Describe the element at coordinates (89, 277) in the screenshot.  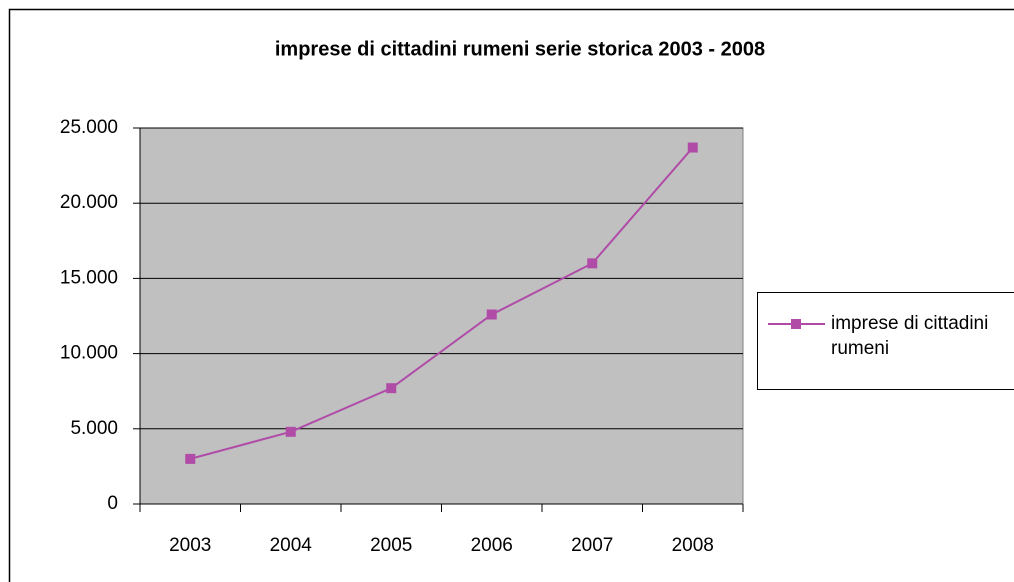
I see `y-tick-label: 15.000` at that location.